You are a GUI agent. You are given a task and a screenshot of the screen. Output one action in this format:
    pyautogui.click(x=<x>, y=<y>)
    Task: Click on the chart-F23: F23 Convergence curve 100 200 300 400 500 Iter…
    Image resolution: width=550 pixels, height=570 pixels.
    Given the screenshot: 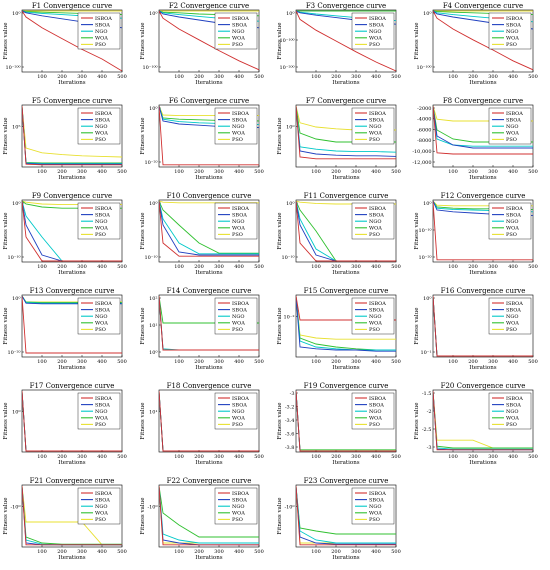 What is the action you would take?
    pyautogui.click(x=339, y=519)
    